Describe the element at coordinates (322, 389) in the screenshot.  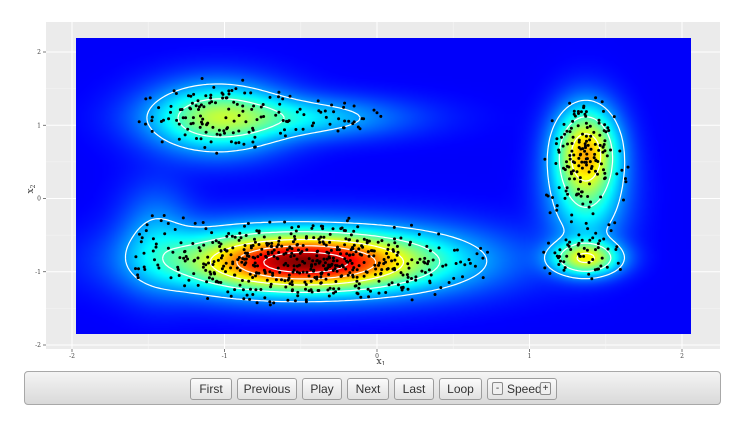
I see `play-button: Play` at that location.